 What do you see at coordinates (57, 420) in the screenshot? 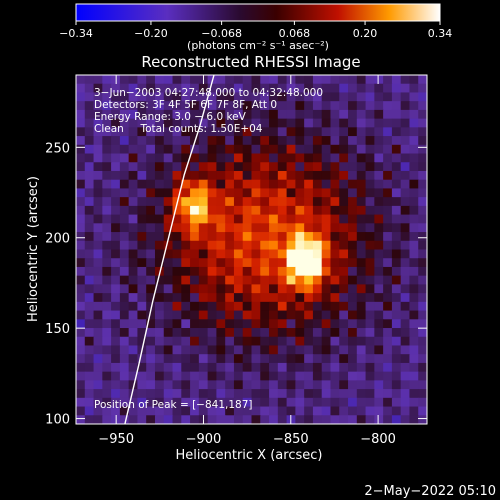
I see `y-tick-label: 100` at bounding box center [57, 420].